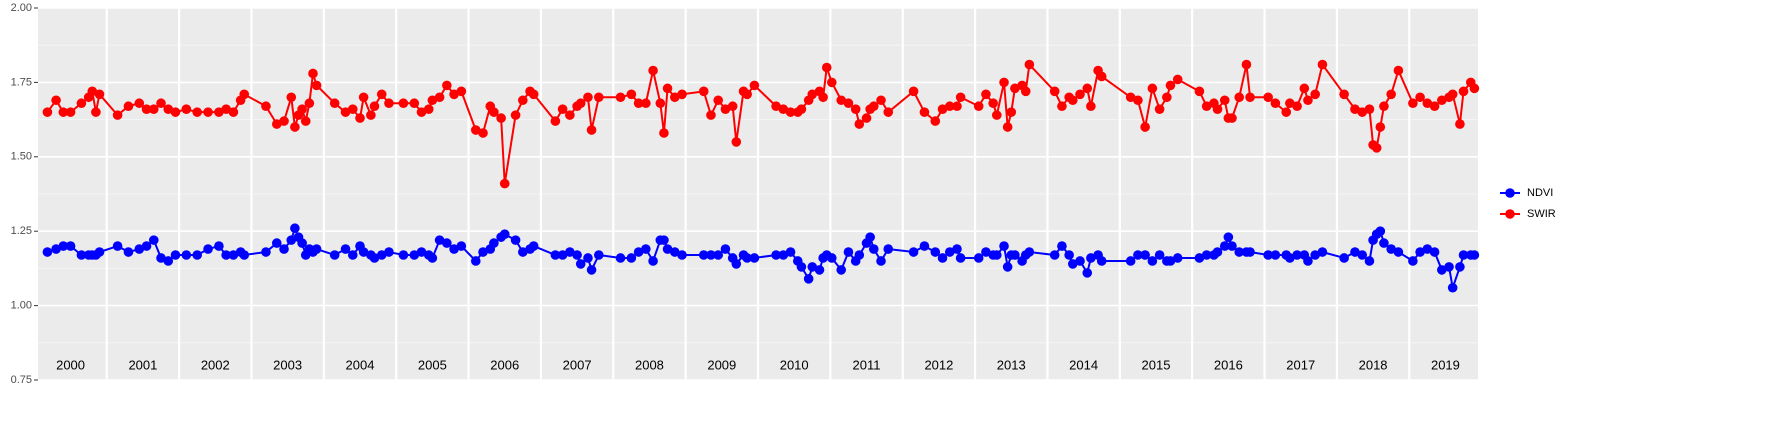  Describe the element at coordinates (21, 157) in the screenshot. I see `y-tick-label: 1.50` at that location.